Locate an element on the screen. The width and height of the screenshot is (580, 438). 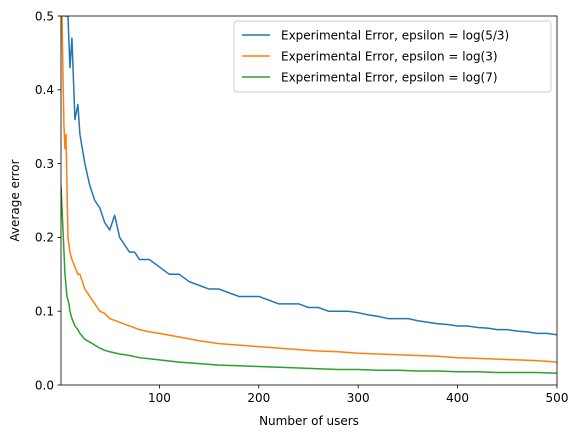
x-tick-label: 300 is located at coordinates (358, 398).